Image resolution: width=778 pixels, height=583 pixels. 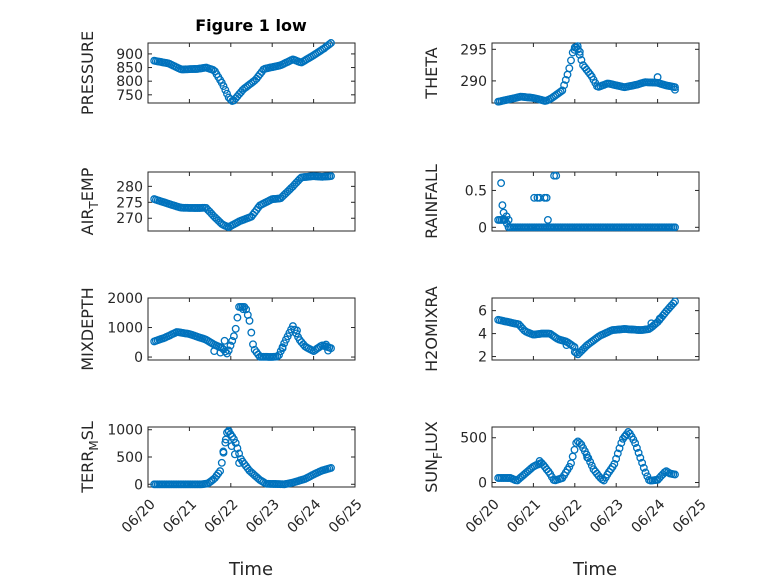 I want to click on x-tick-label: 06/21, so click(x=524, y=516).